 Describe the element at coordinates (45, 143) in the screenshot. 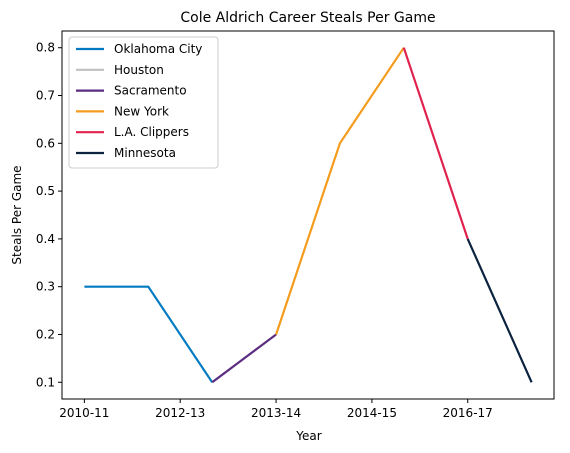

I see `y-tick-label: 0.6` at that location.